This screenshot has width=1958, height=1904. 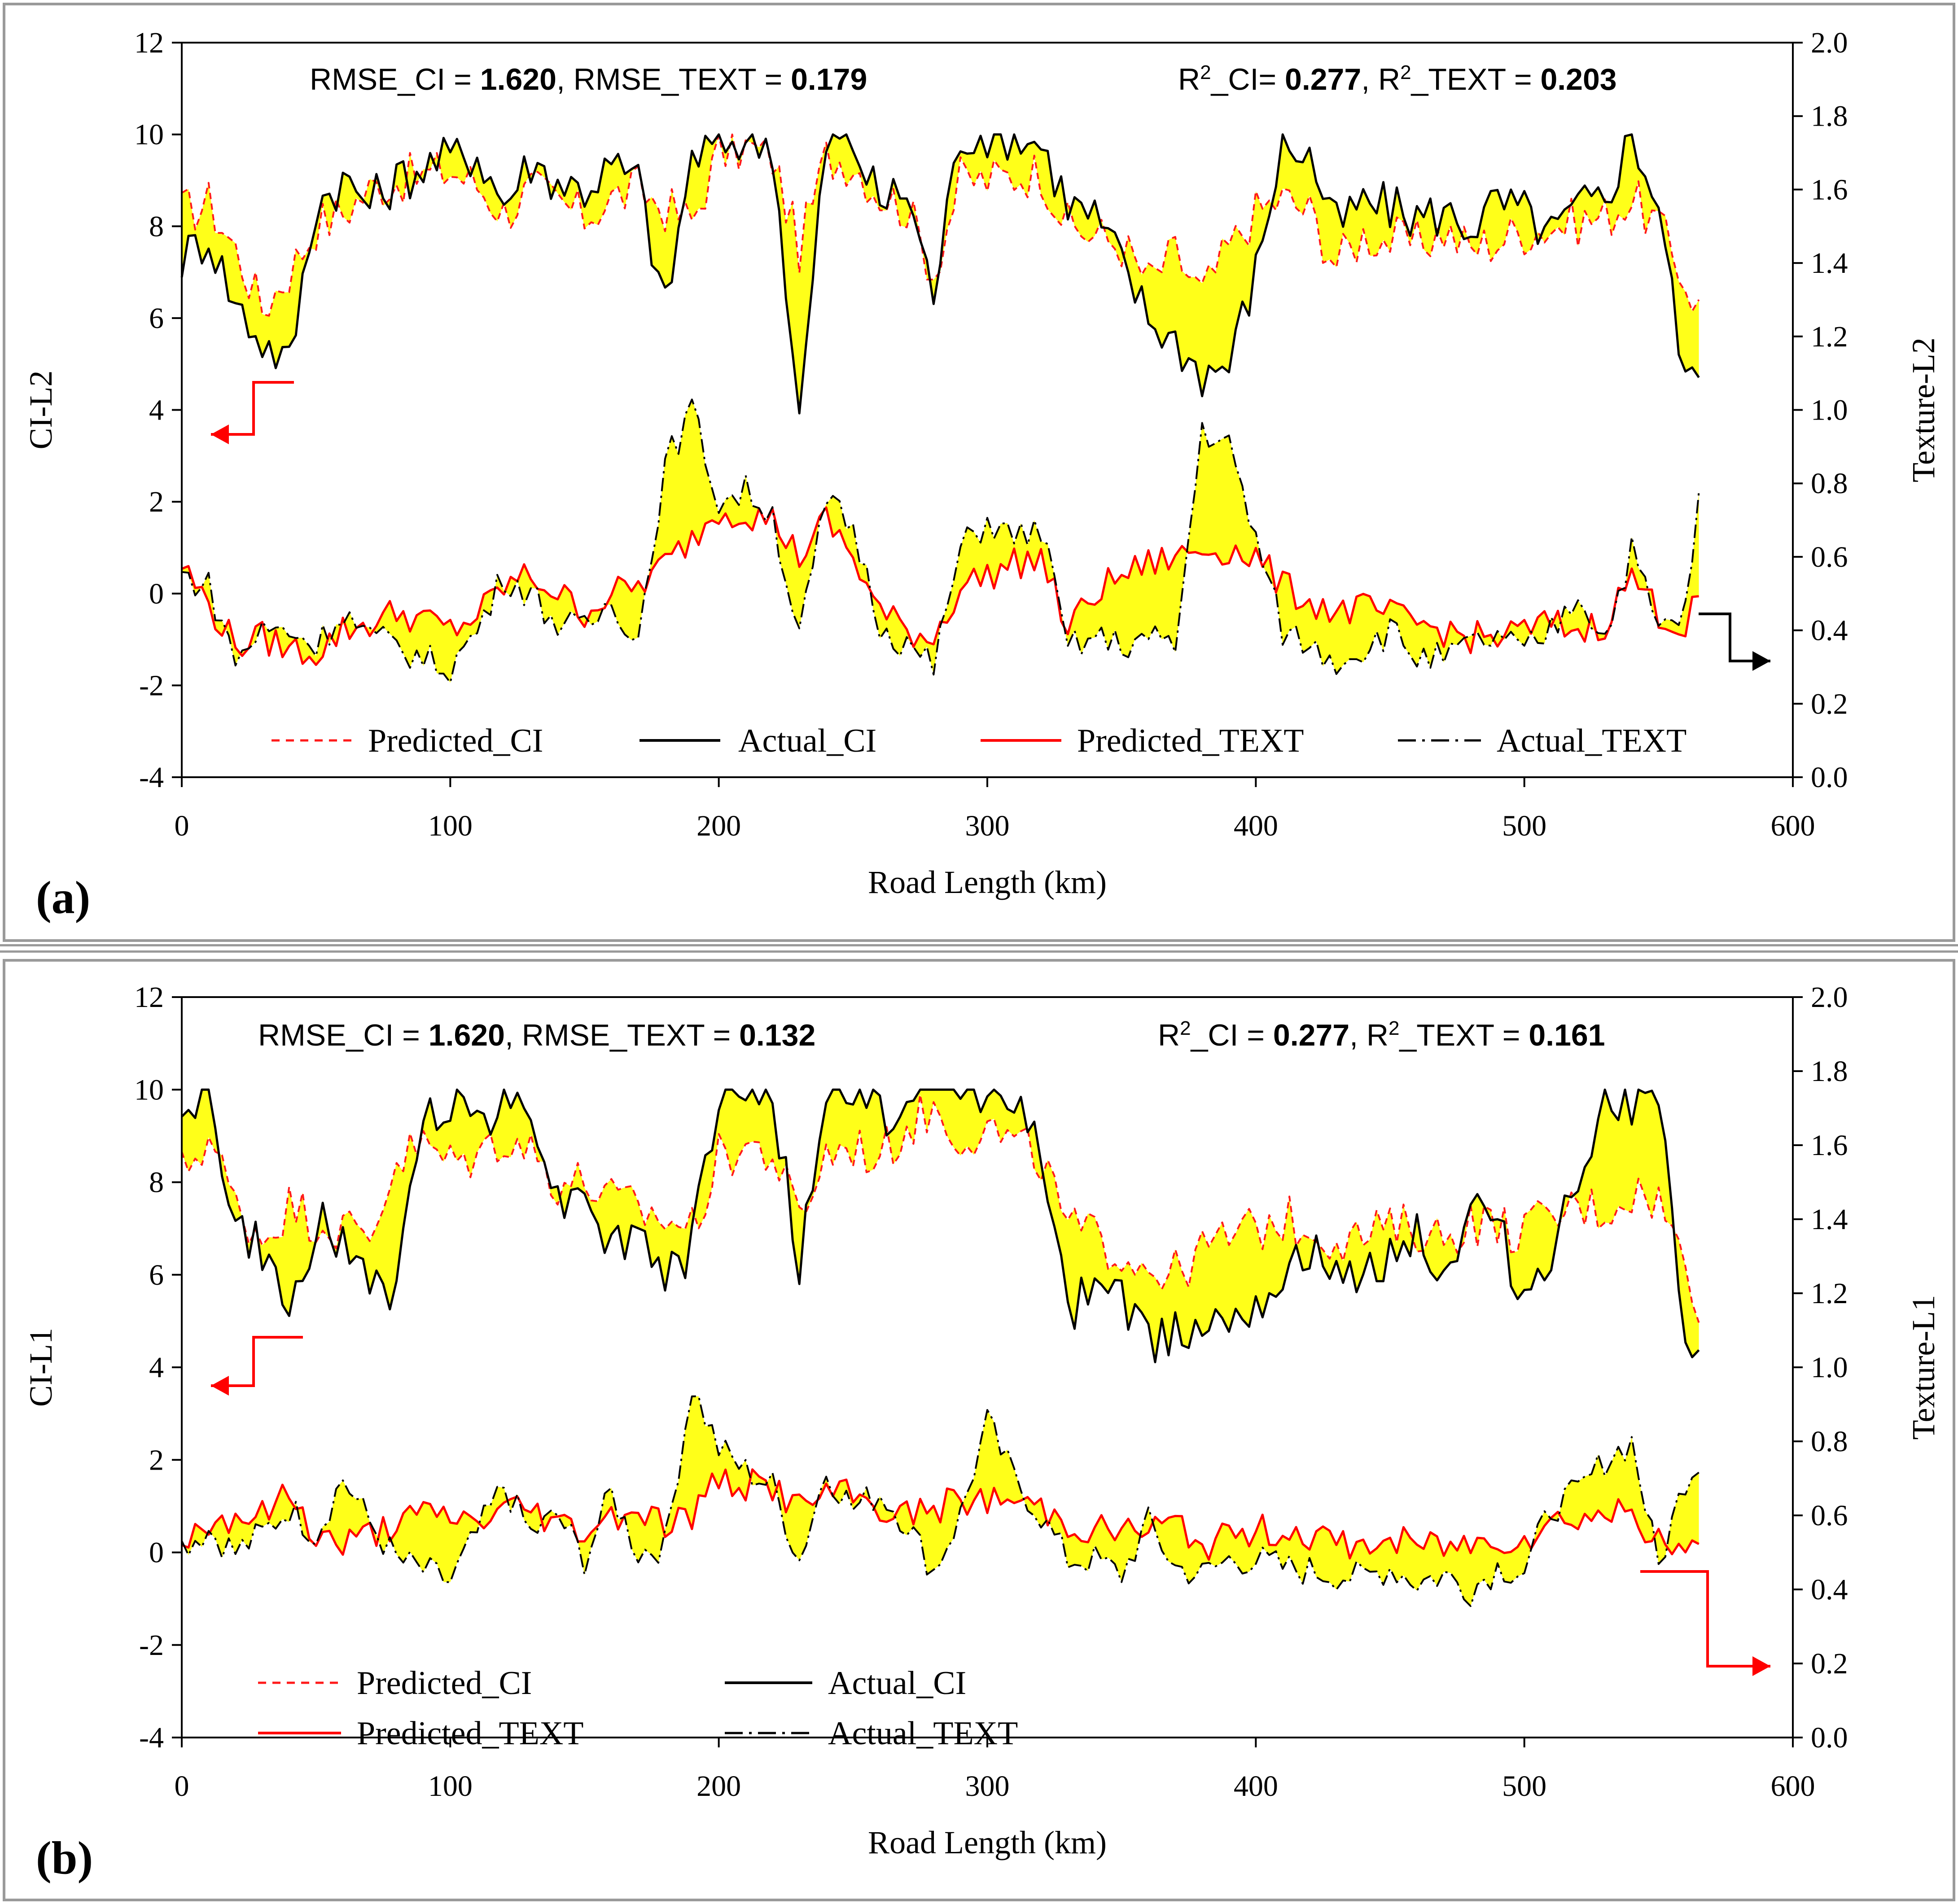 What do you see at coordinates (1323, 79) in the screenshot?
I see `r2-ci-value: 0.277` at bounding box center [1323, 79].